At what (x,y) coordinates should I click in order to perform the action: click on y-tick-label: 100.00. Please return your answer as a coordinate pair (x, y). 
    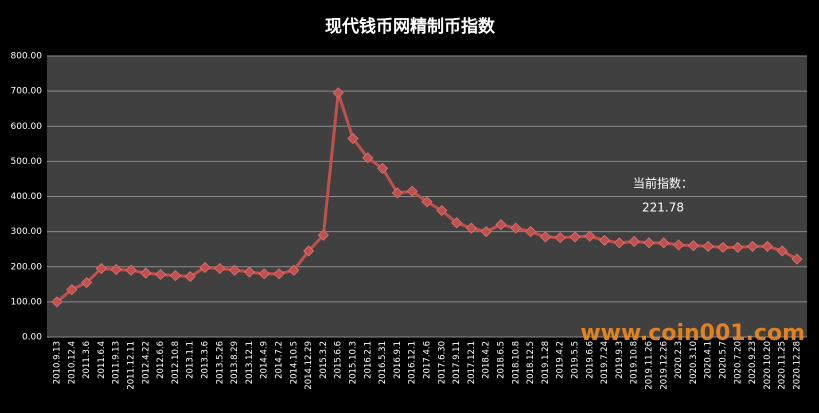
    Looking at the image, I should click on (27, 302).